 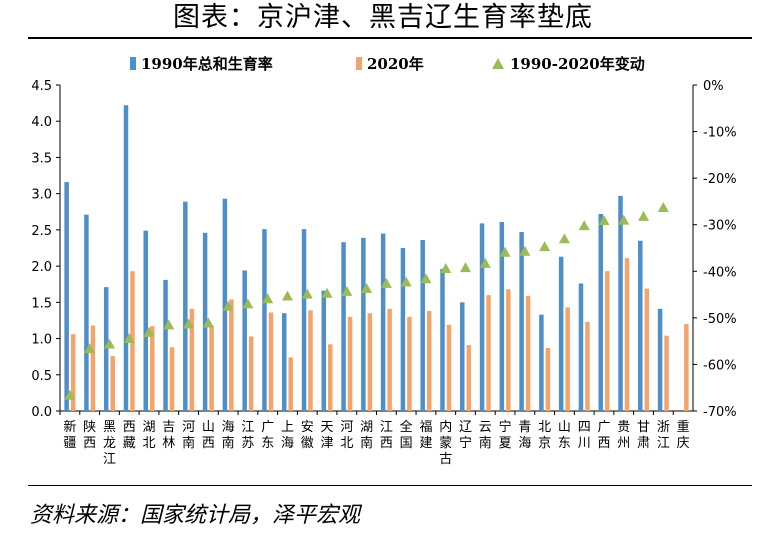 I want to click on x-category-label: 东, so click(x=564, y=443).